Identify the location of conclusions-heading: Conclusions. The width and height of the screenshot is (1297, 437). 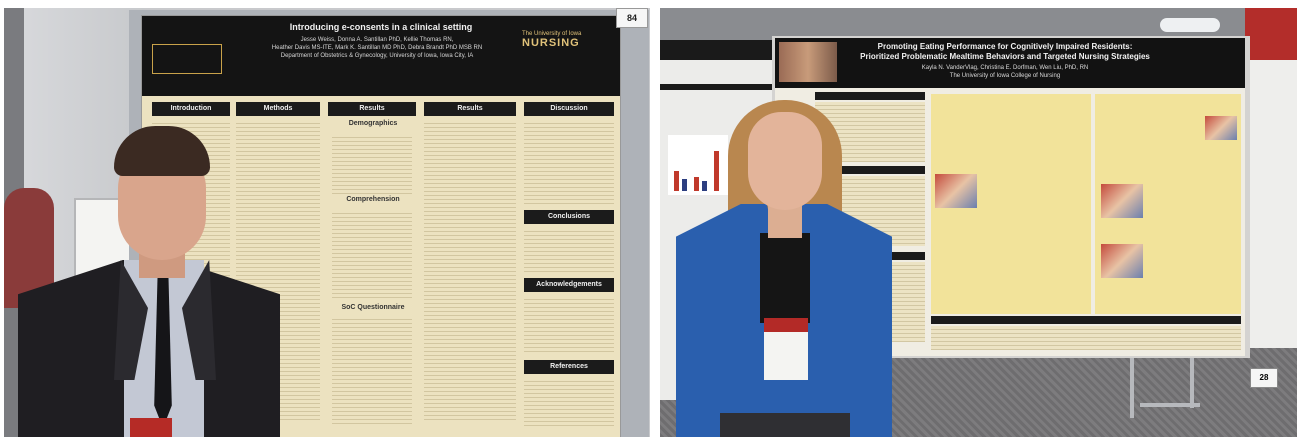
(569, 217).